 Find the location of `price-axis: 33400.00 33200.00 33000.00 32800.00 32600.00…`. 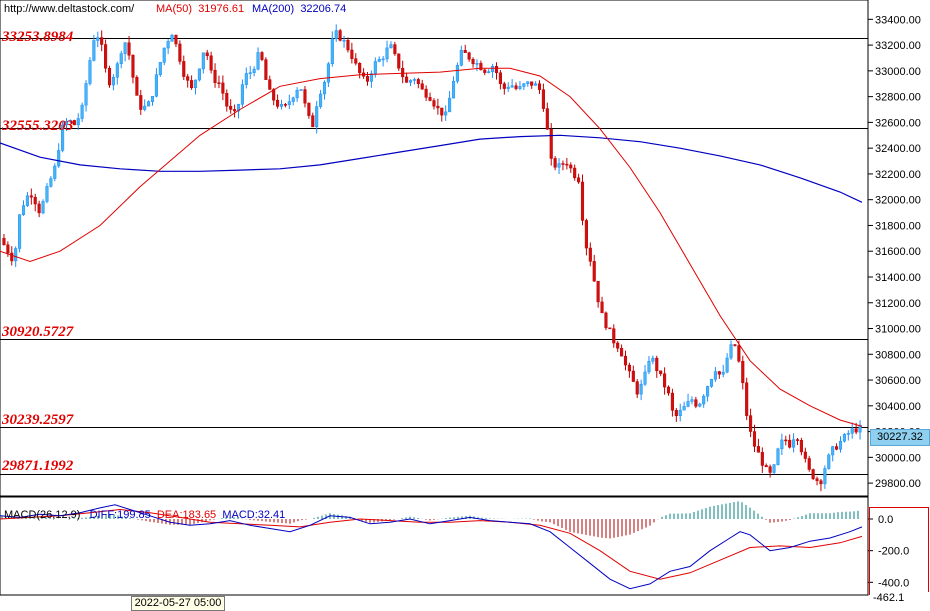

price-axis: 33400.00 33200.00 33000.00 32800.00 32600.00… is located at coordinates (894, 248).